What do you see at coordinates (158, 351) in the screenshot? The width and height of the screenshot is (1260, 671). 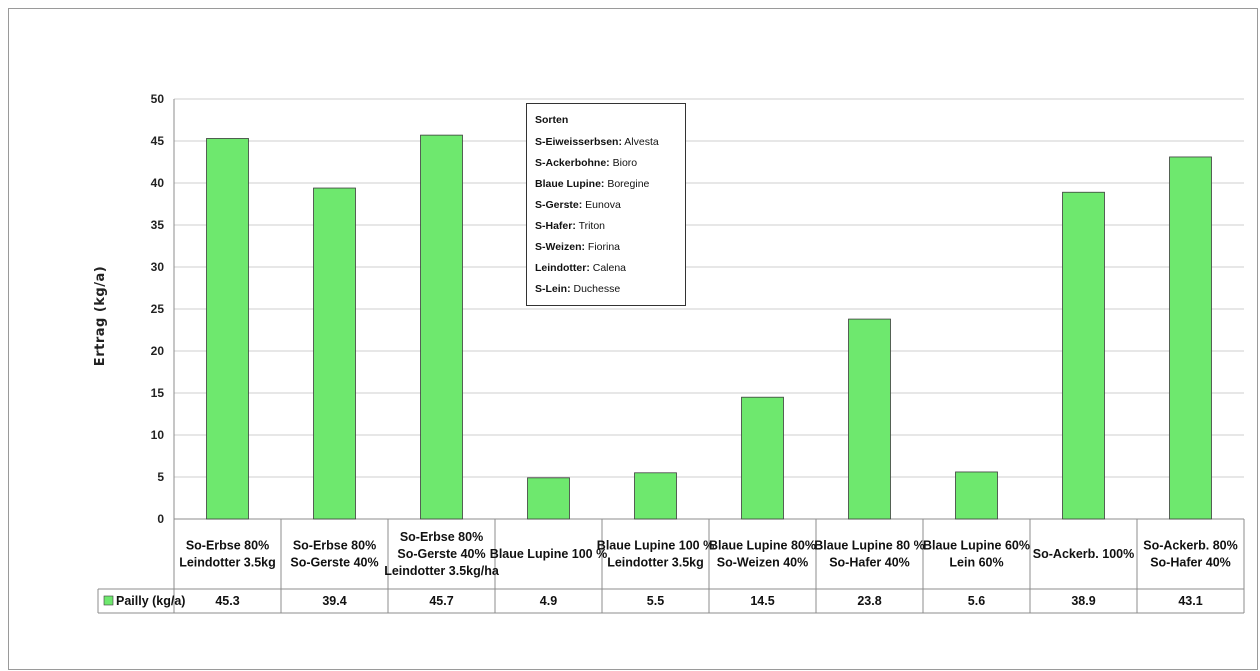 I see `y-tick-label: 20` at bounding box center [158, 351].